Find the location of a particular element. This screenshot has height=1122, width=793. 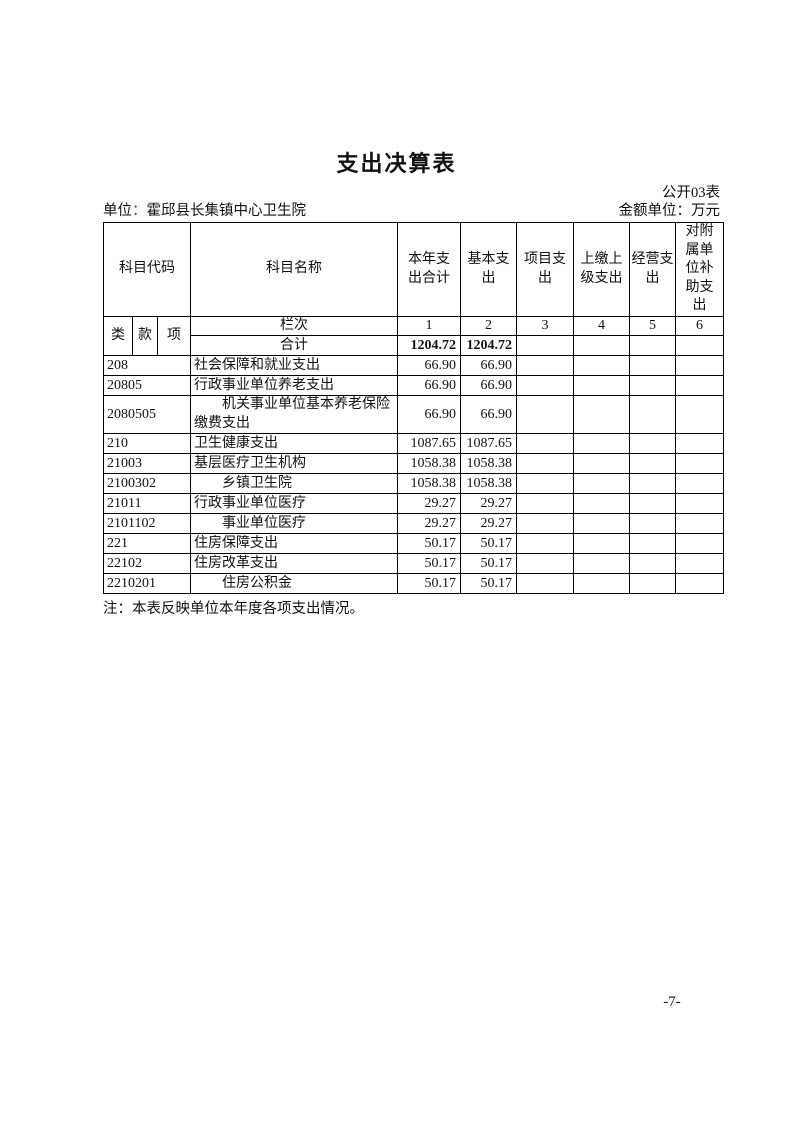

col-header-upper-level: 上缴上 级支出 is located at coordinates (601, 269).